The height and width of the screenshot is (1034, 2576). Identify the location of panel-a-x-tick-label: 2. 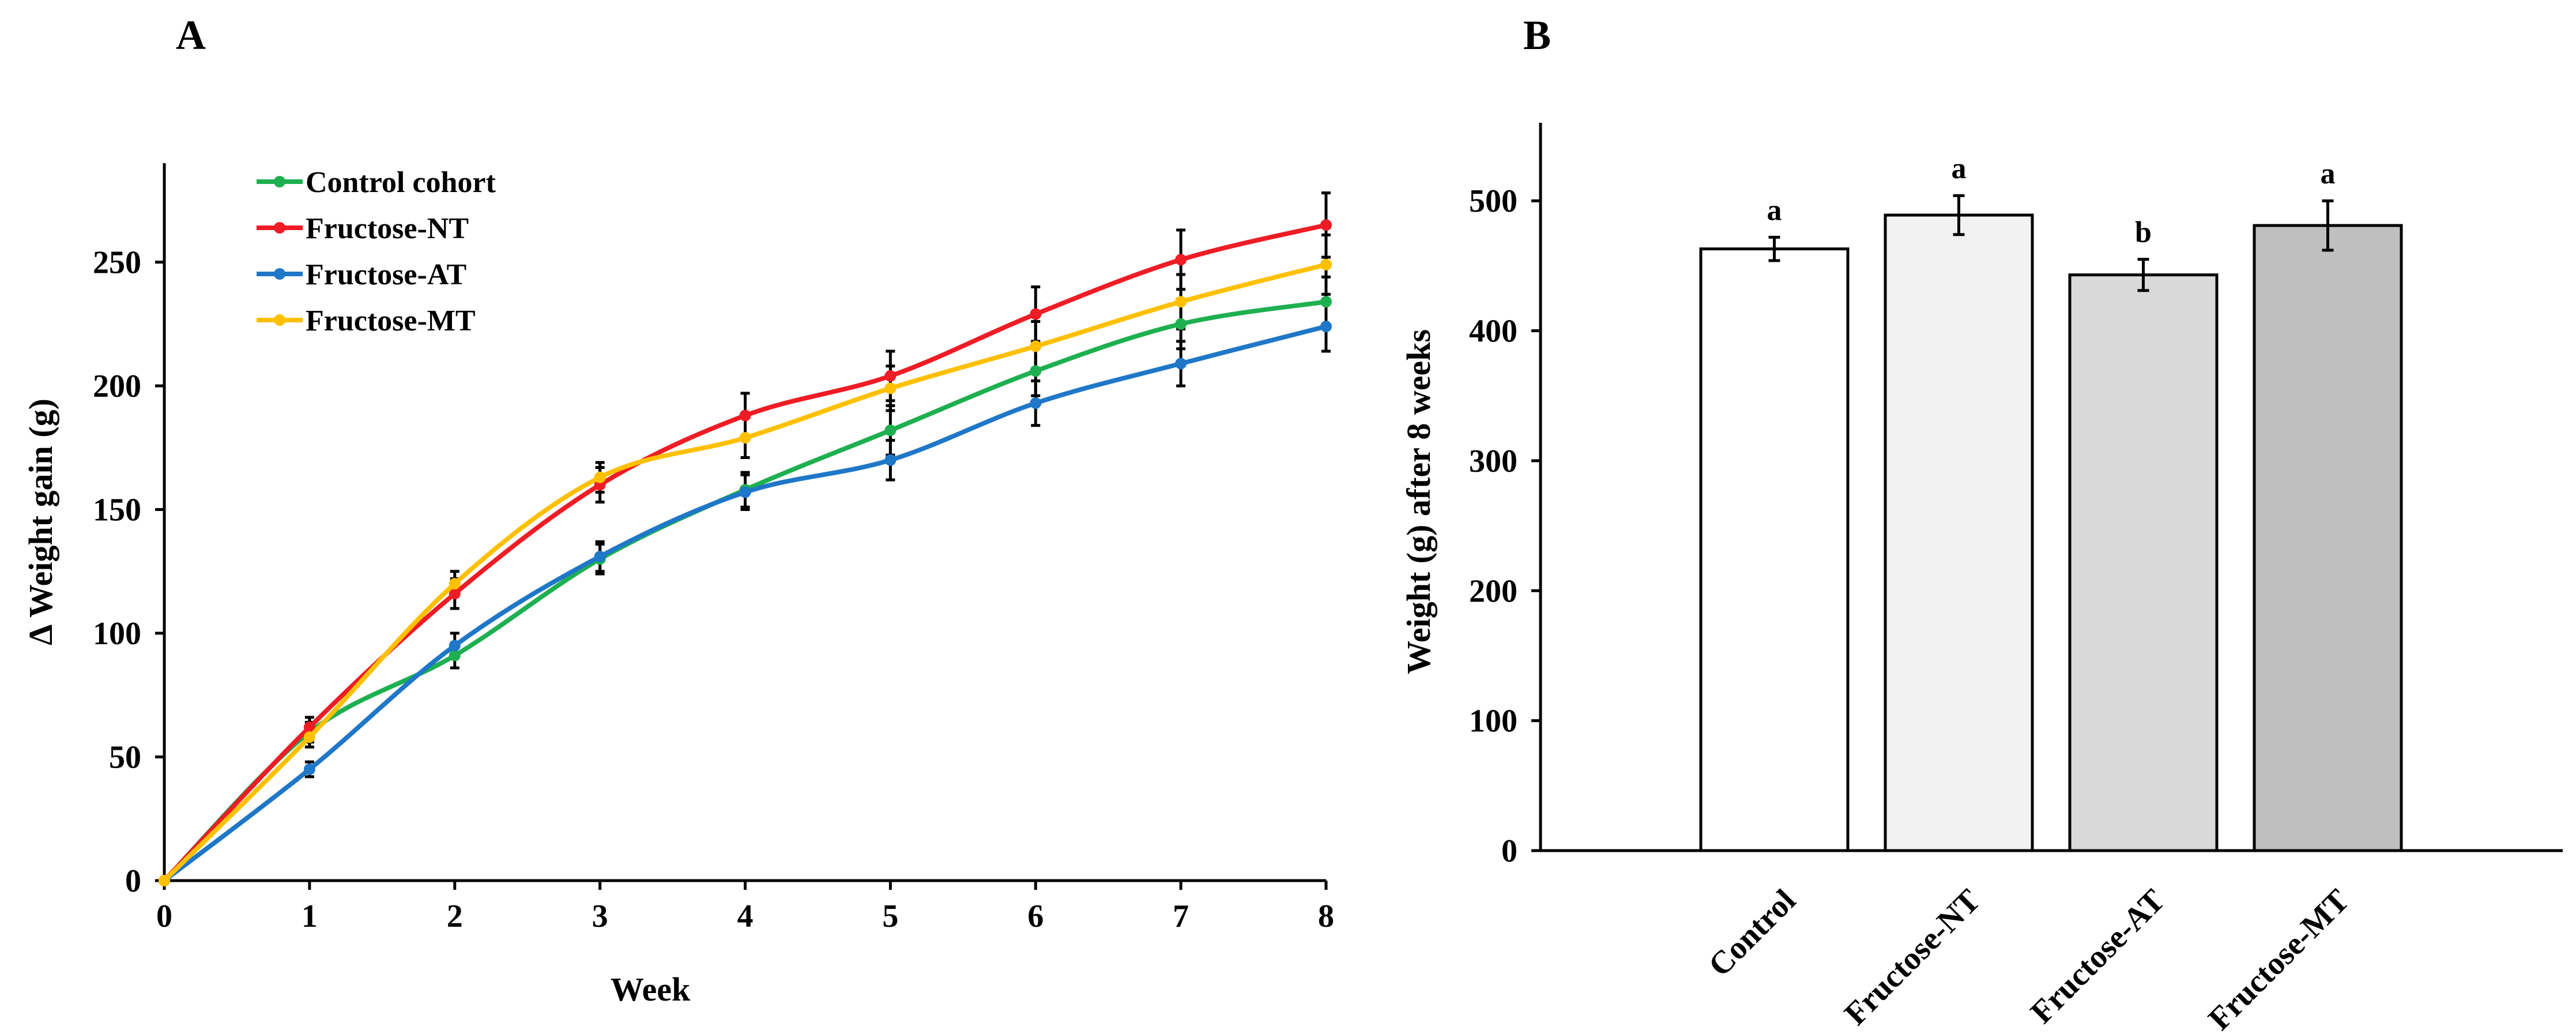
(455, 916).